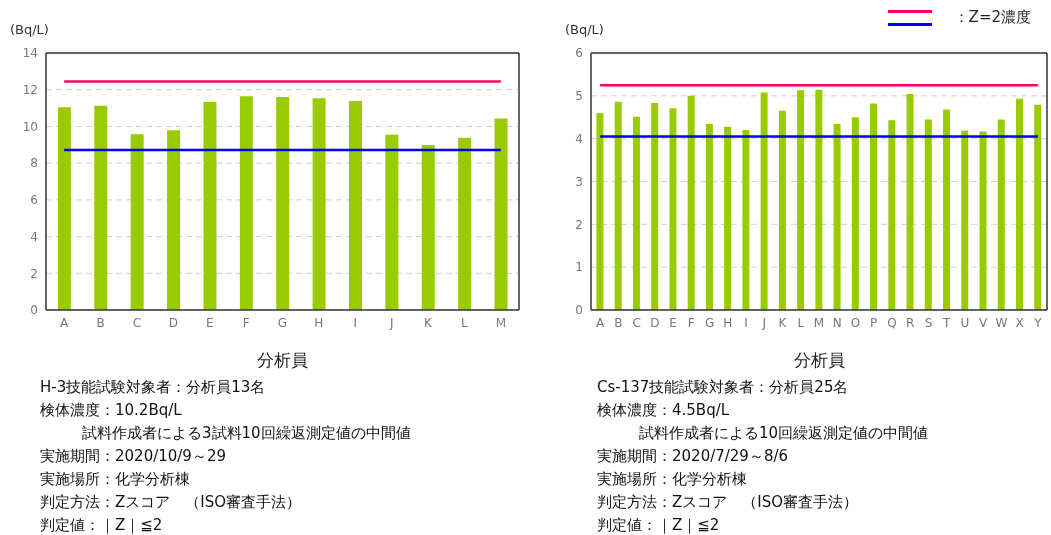  What do you see at coordinates (30, 89) in the screenshot?
I see `y-tick-label: 12` at bounding box center [30, 89].